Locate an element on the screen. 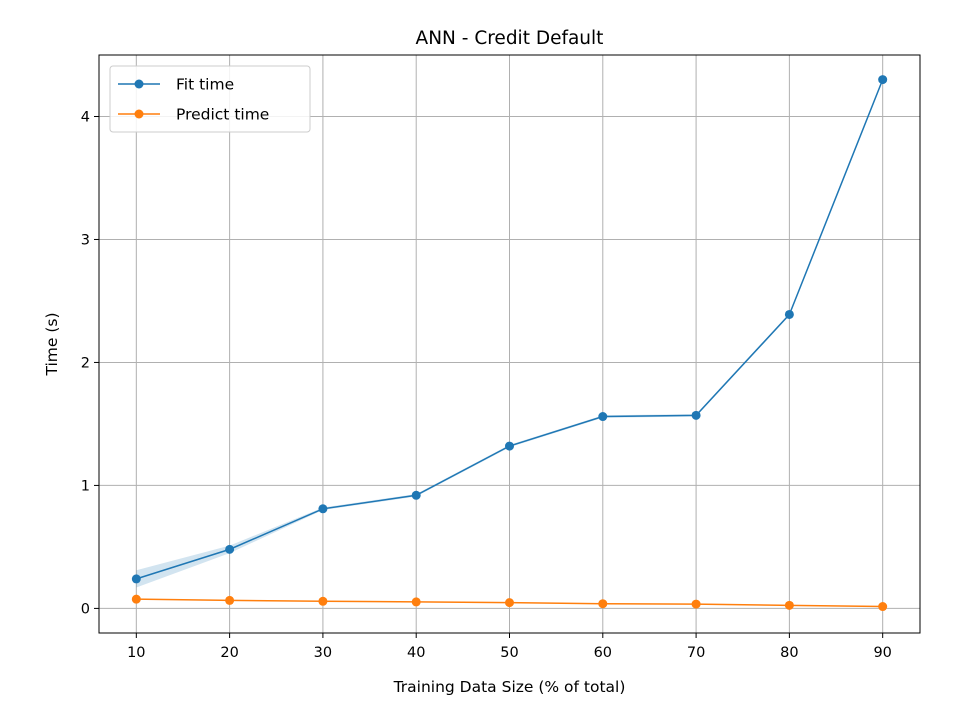 This screenshot has width=960, height=720. x-tick-label: 30 is located at coordinates (323, 653).